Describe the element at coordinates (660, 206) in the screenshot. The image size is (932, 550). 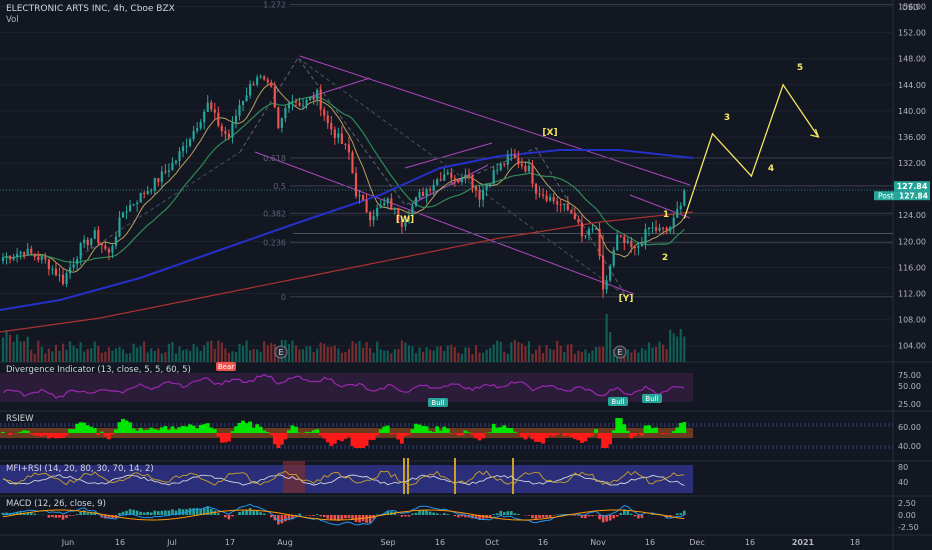
I see `mini-channel-line` at that location.